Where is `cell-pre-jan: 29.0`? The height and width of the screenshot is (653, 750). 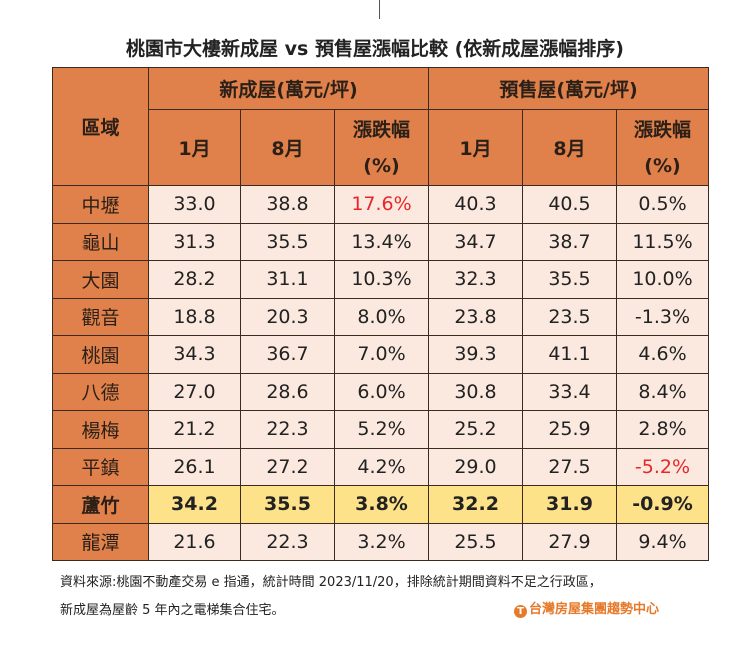
cell-pre-jan: 29.0 is located at coordinates (475, 466).